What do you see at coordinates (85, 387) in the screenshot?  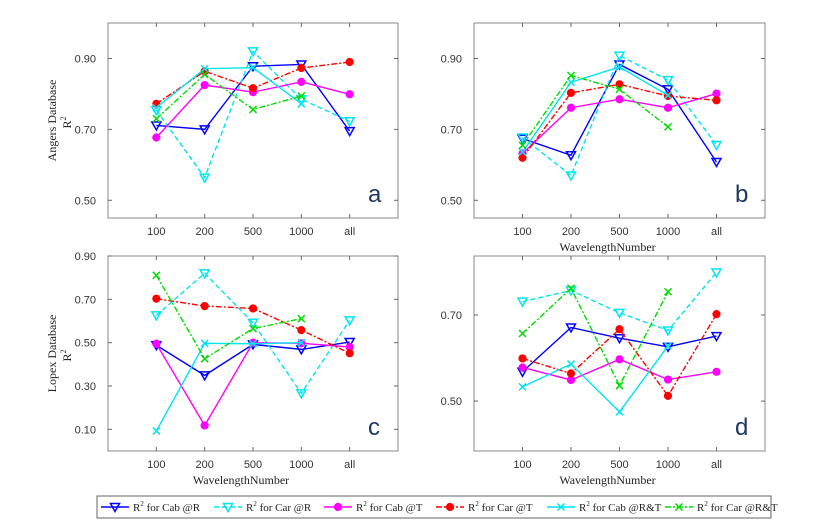 I see `y-tick-label: 0.30` at bounding box center [85, 387].